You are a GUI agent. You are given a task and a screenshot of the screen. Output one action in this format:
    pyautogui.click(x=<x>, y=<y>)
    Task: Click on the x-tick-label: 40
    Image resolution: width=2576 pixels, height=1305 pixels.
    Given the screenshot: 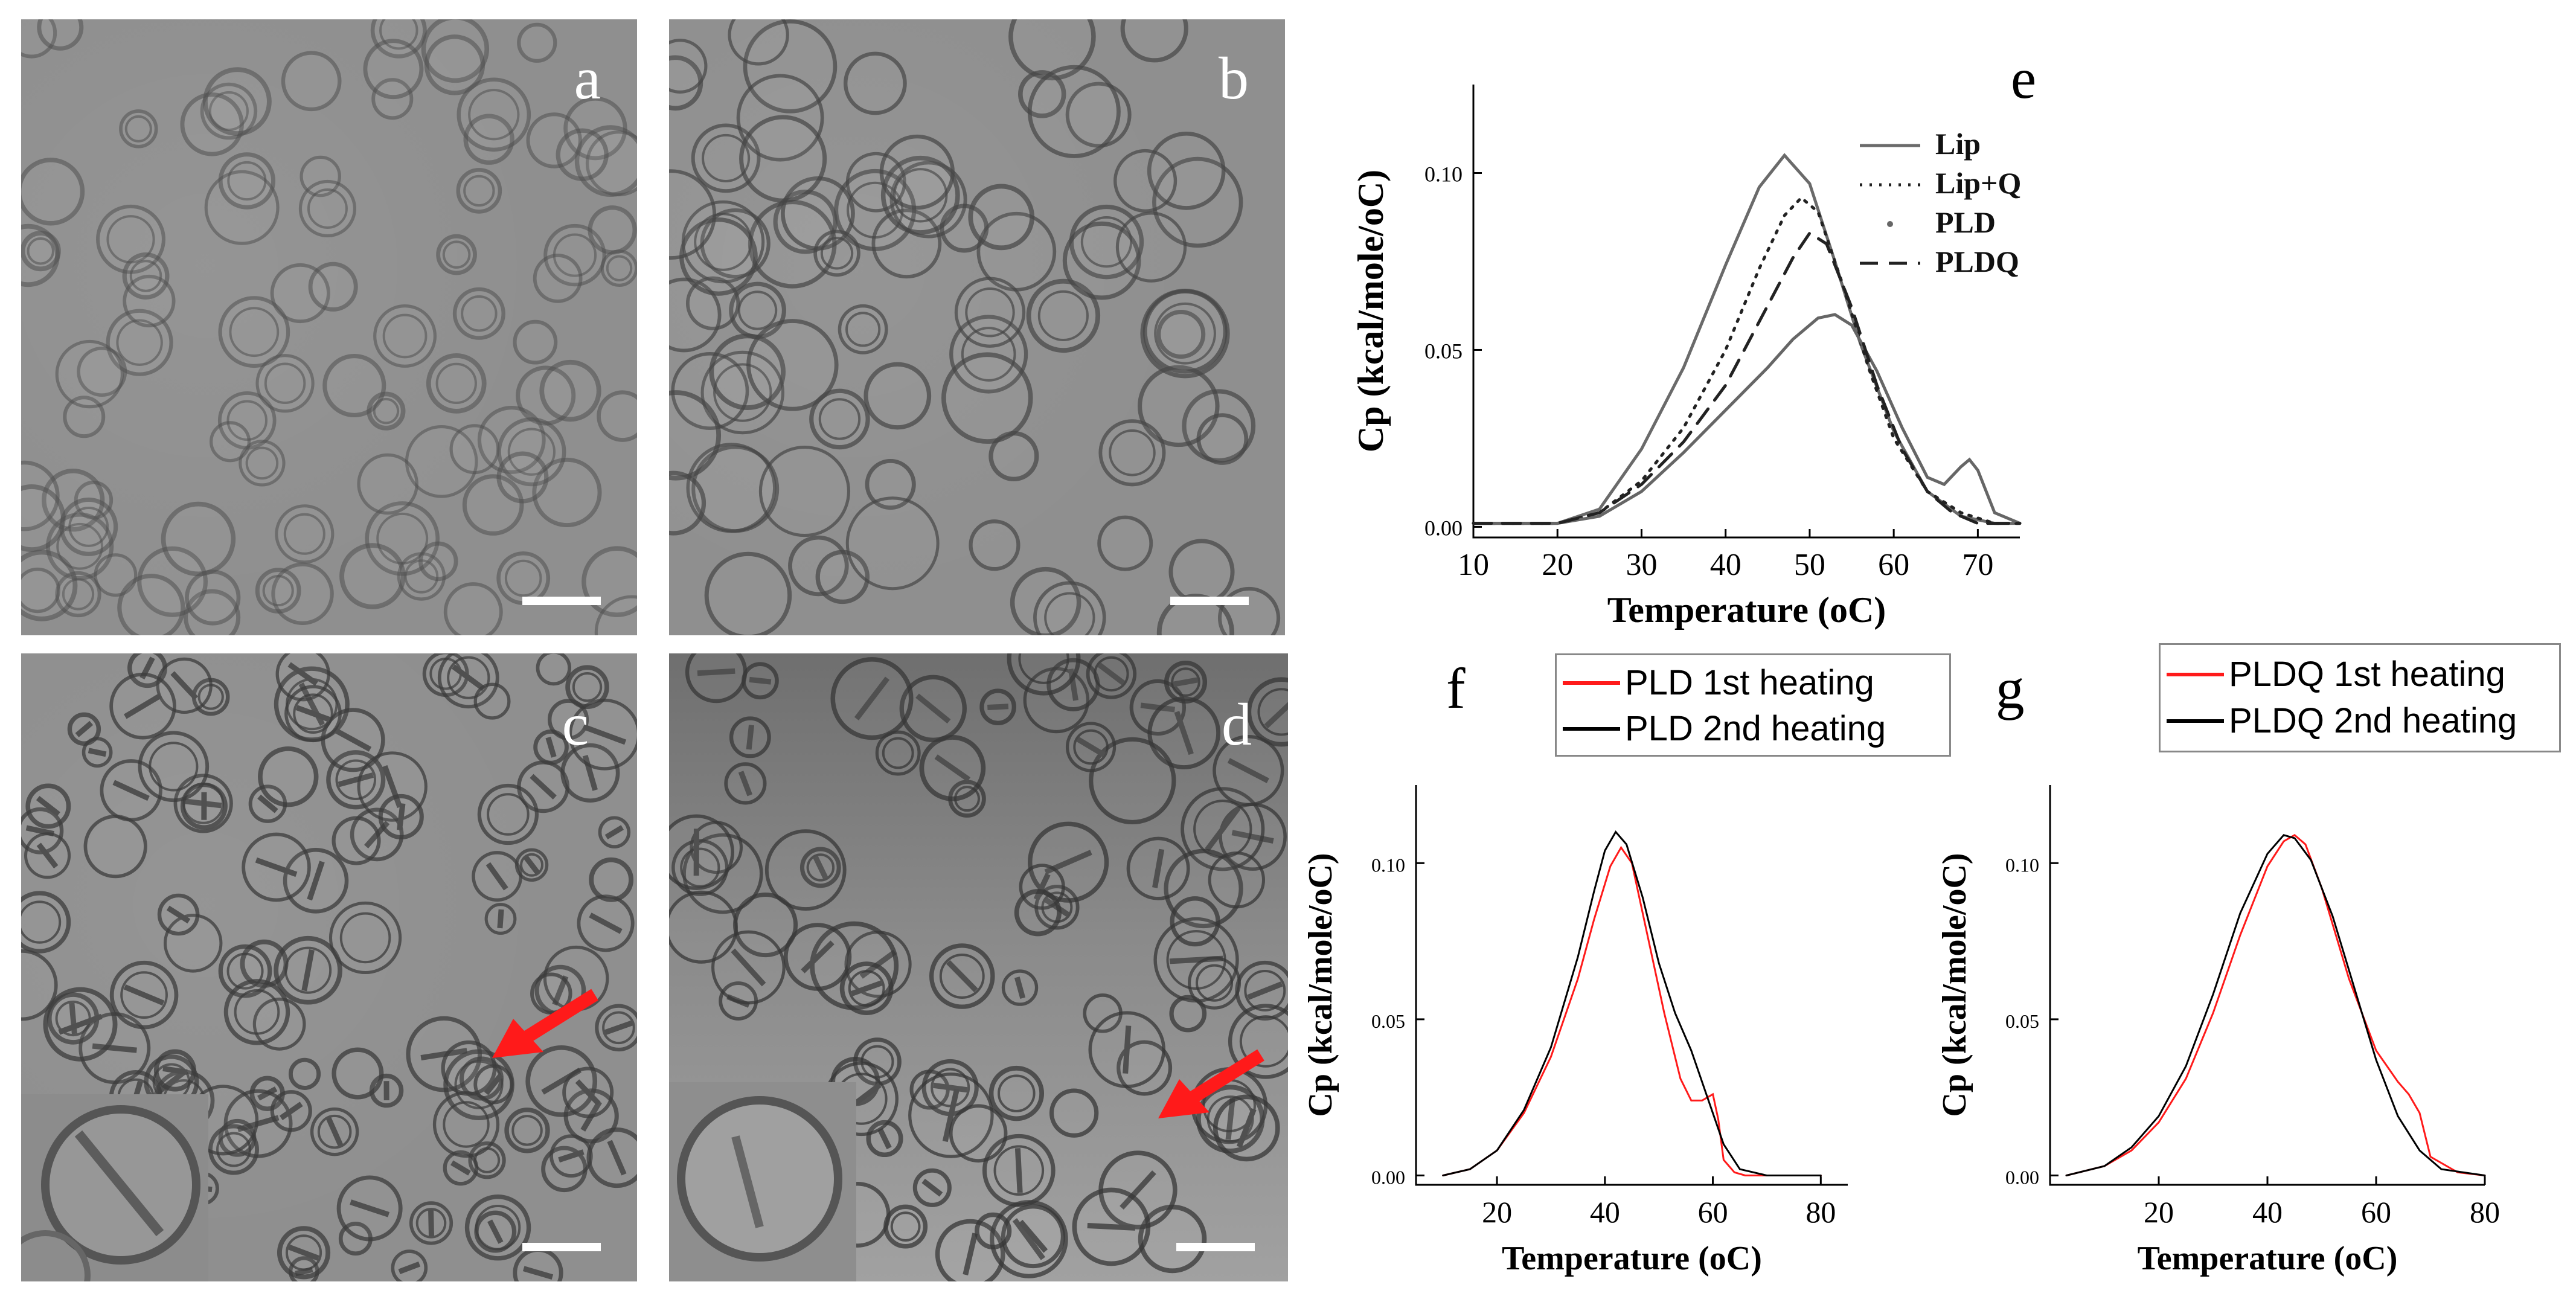 What is the action you would take?
    pyautogui.click(x=1725, y=565)
    